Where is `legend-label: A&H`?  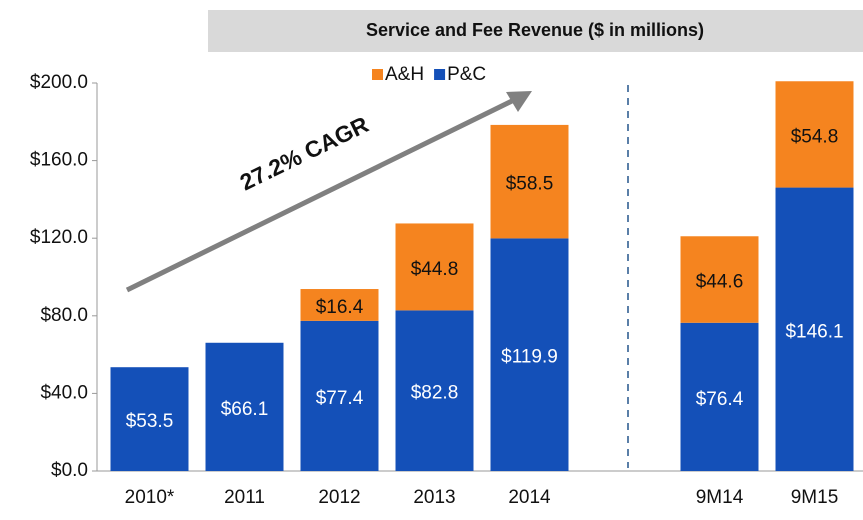
legend-label: A&H is located at coordinates (404, 74).